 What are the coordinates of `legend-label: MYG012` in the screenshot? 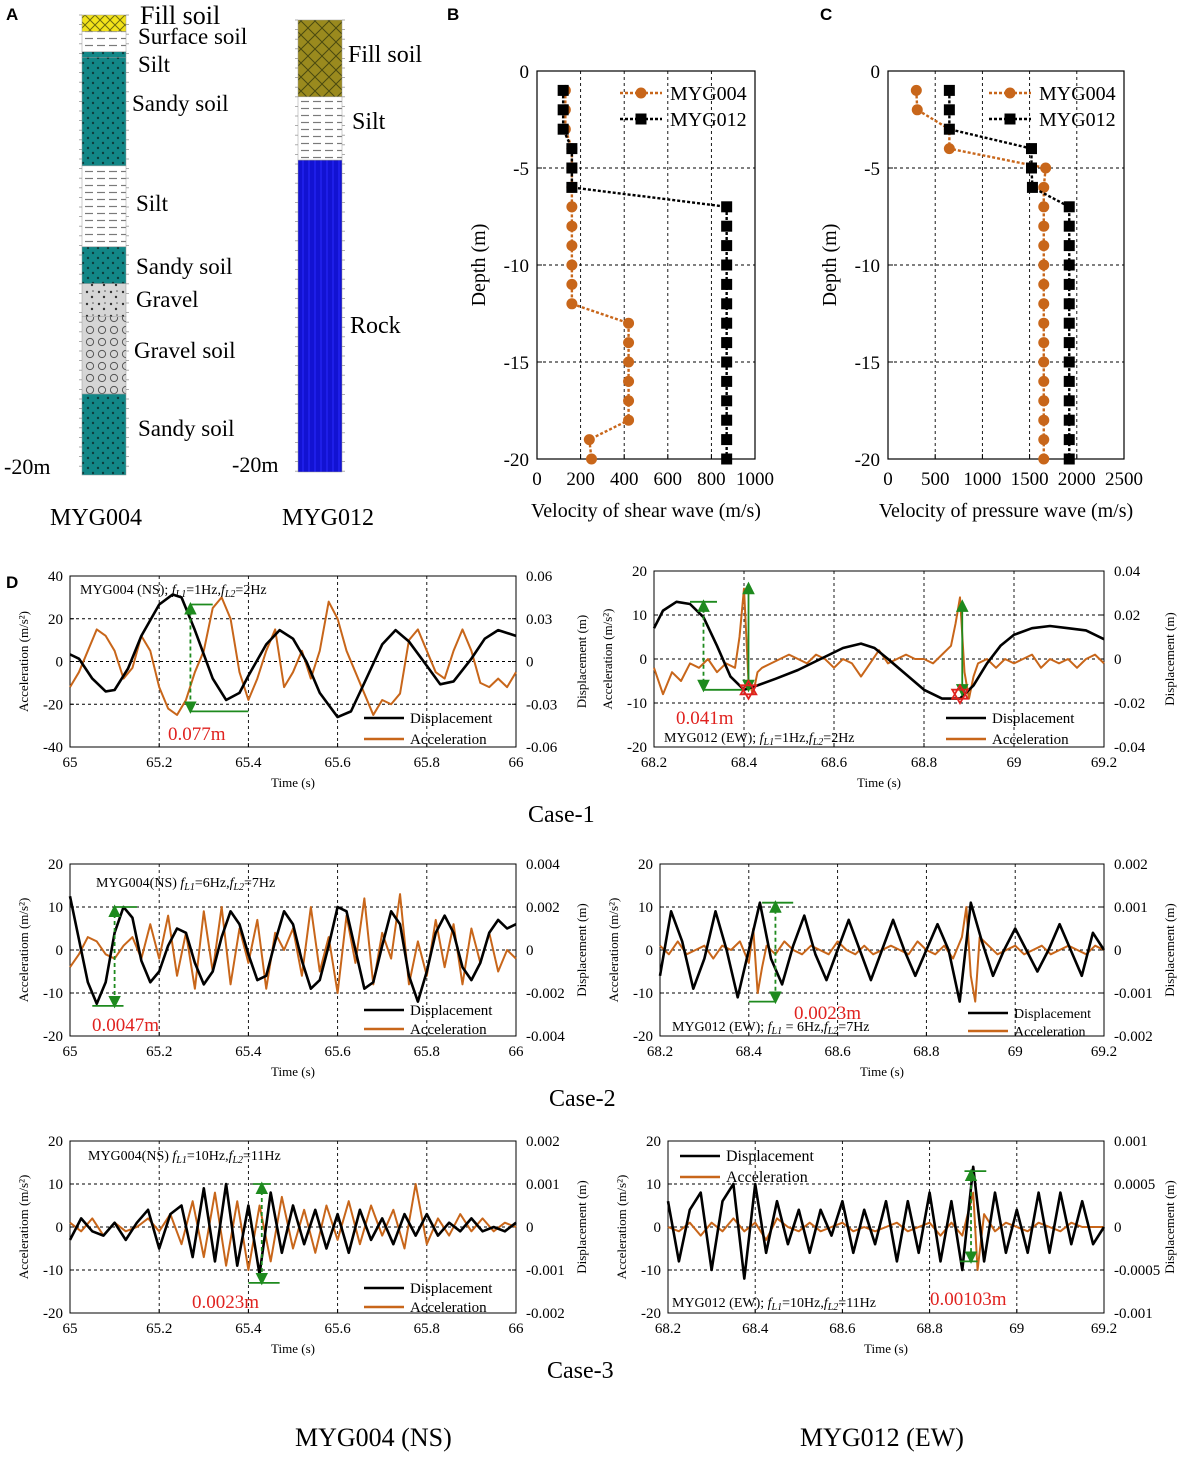 It's located at (1077, 120).